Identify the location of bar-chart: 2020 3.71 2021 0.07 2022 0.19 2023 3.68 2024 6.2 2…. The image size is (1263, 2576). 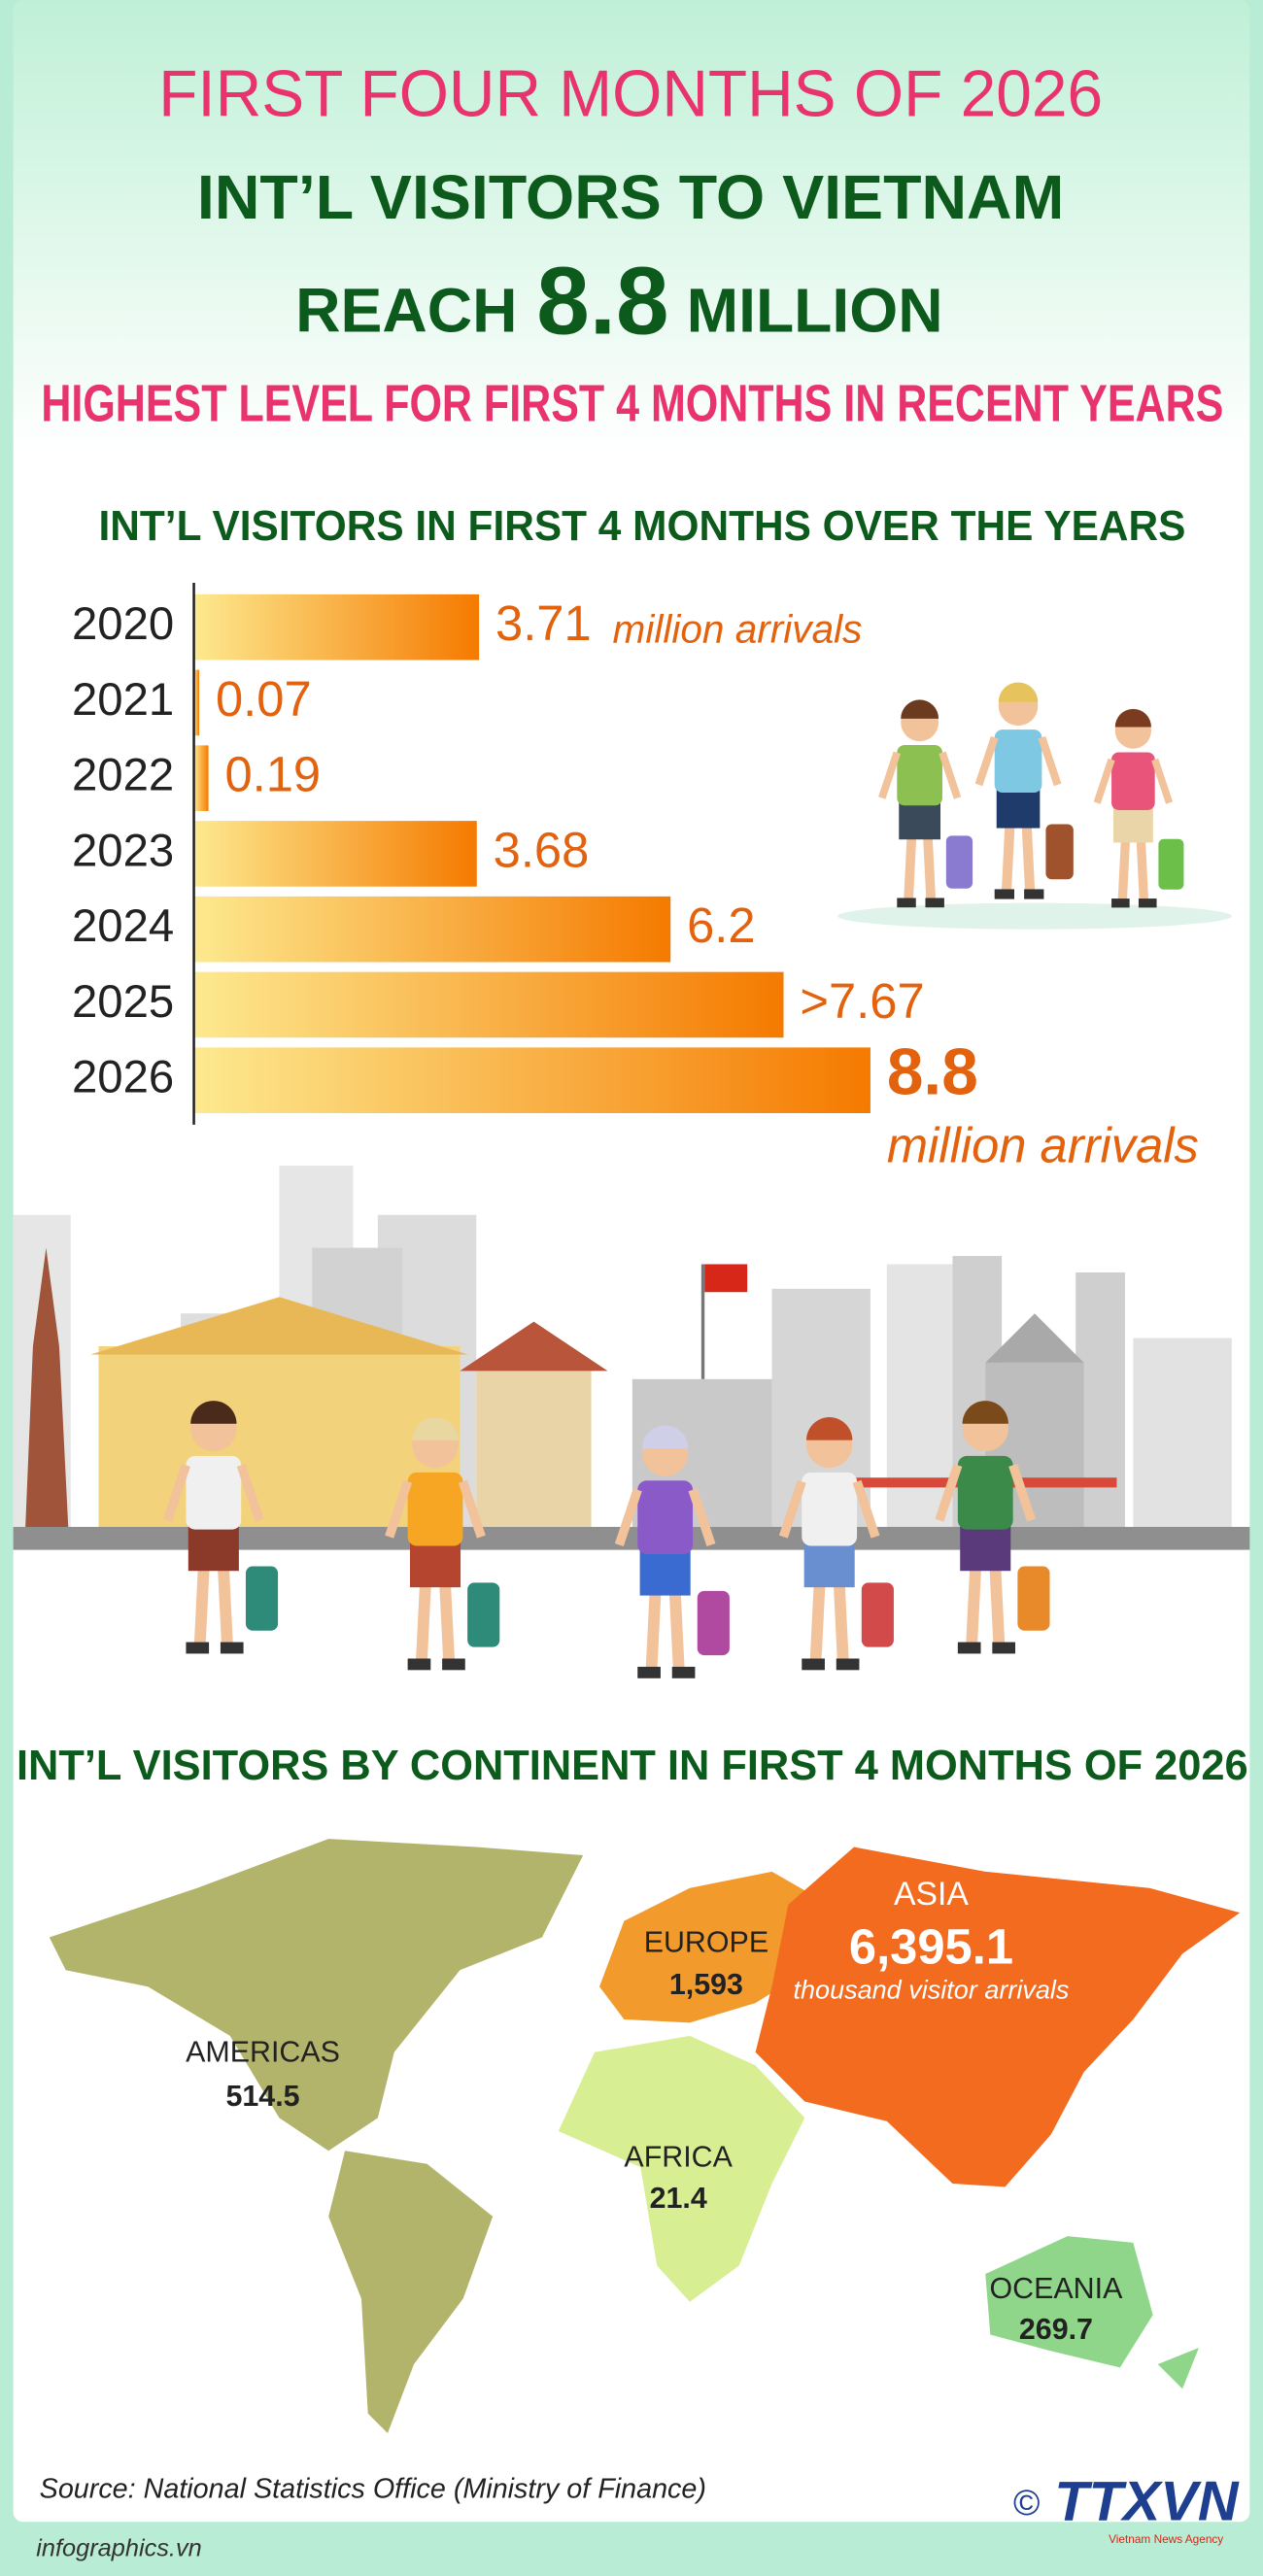
(525, 853).